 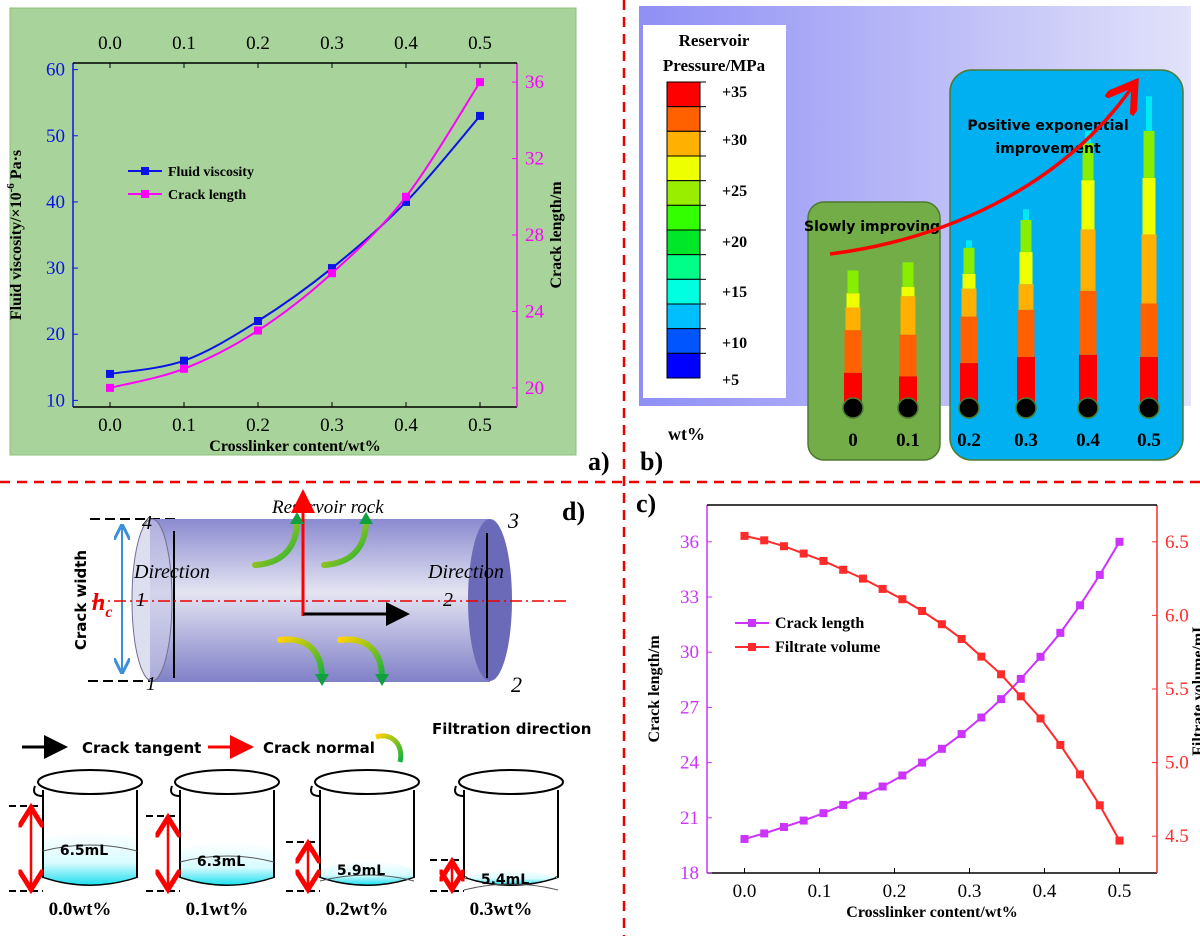 What do you see at coordinates (1048, 149) in the screenshot?
I see `exponential-label-2: improvement` at bounding box center [1048, 149].